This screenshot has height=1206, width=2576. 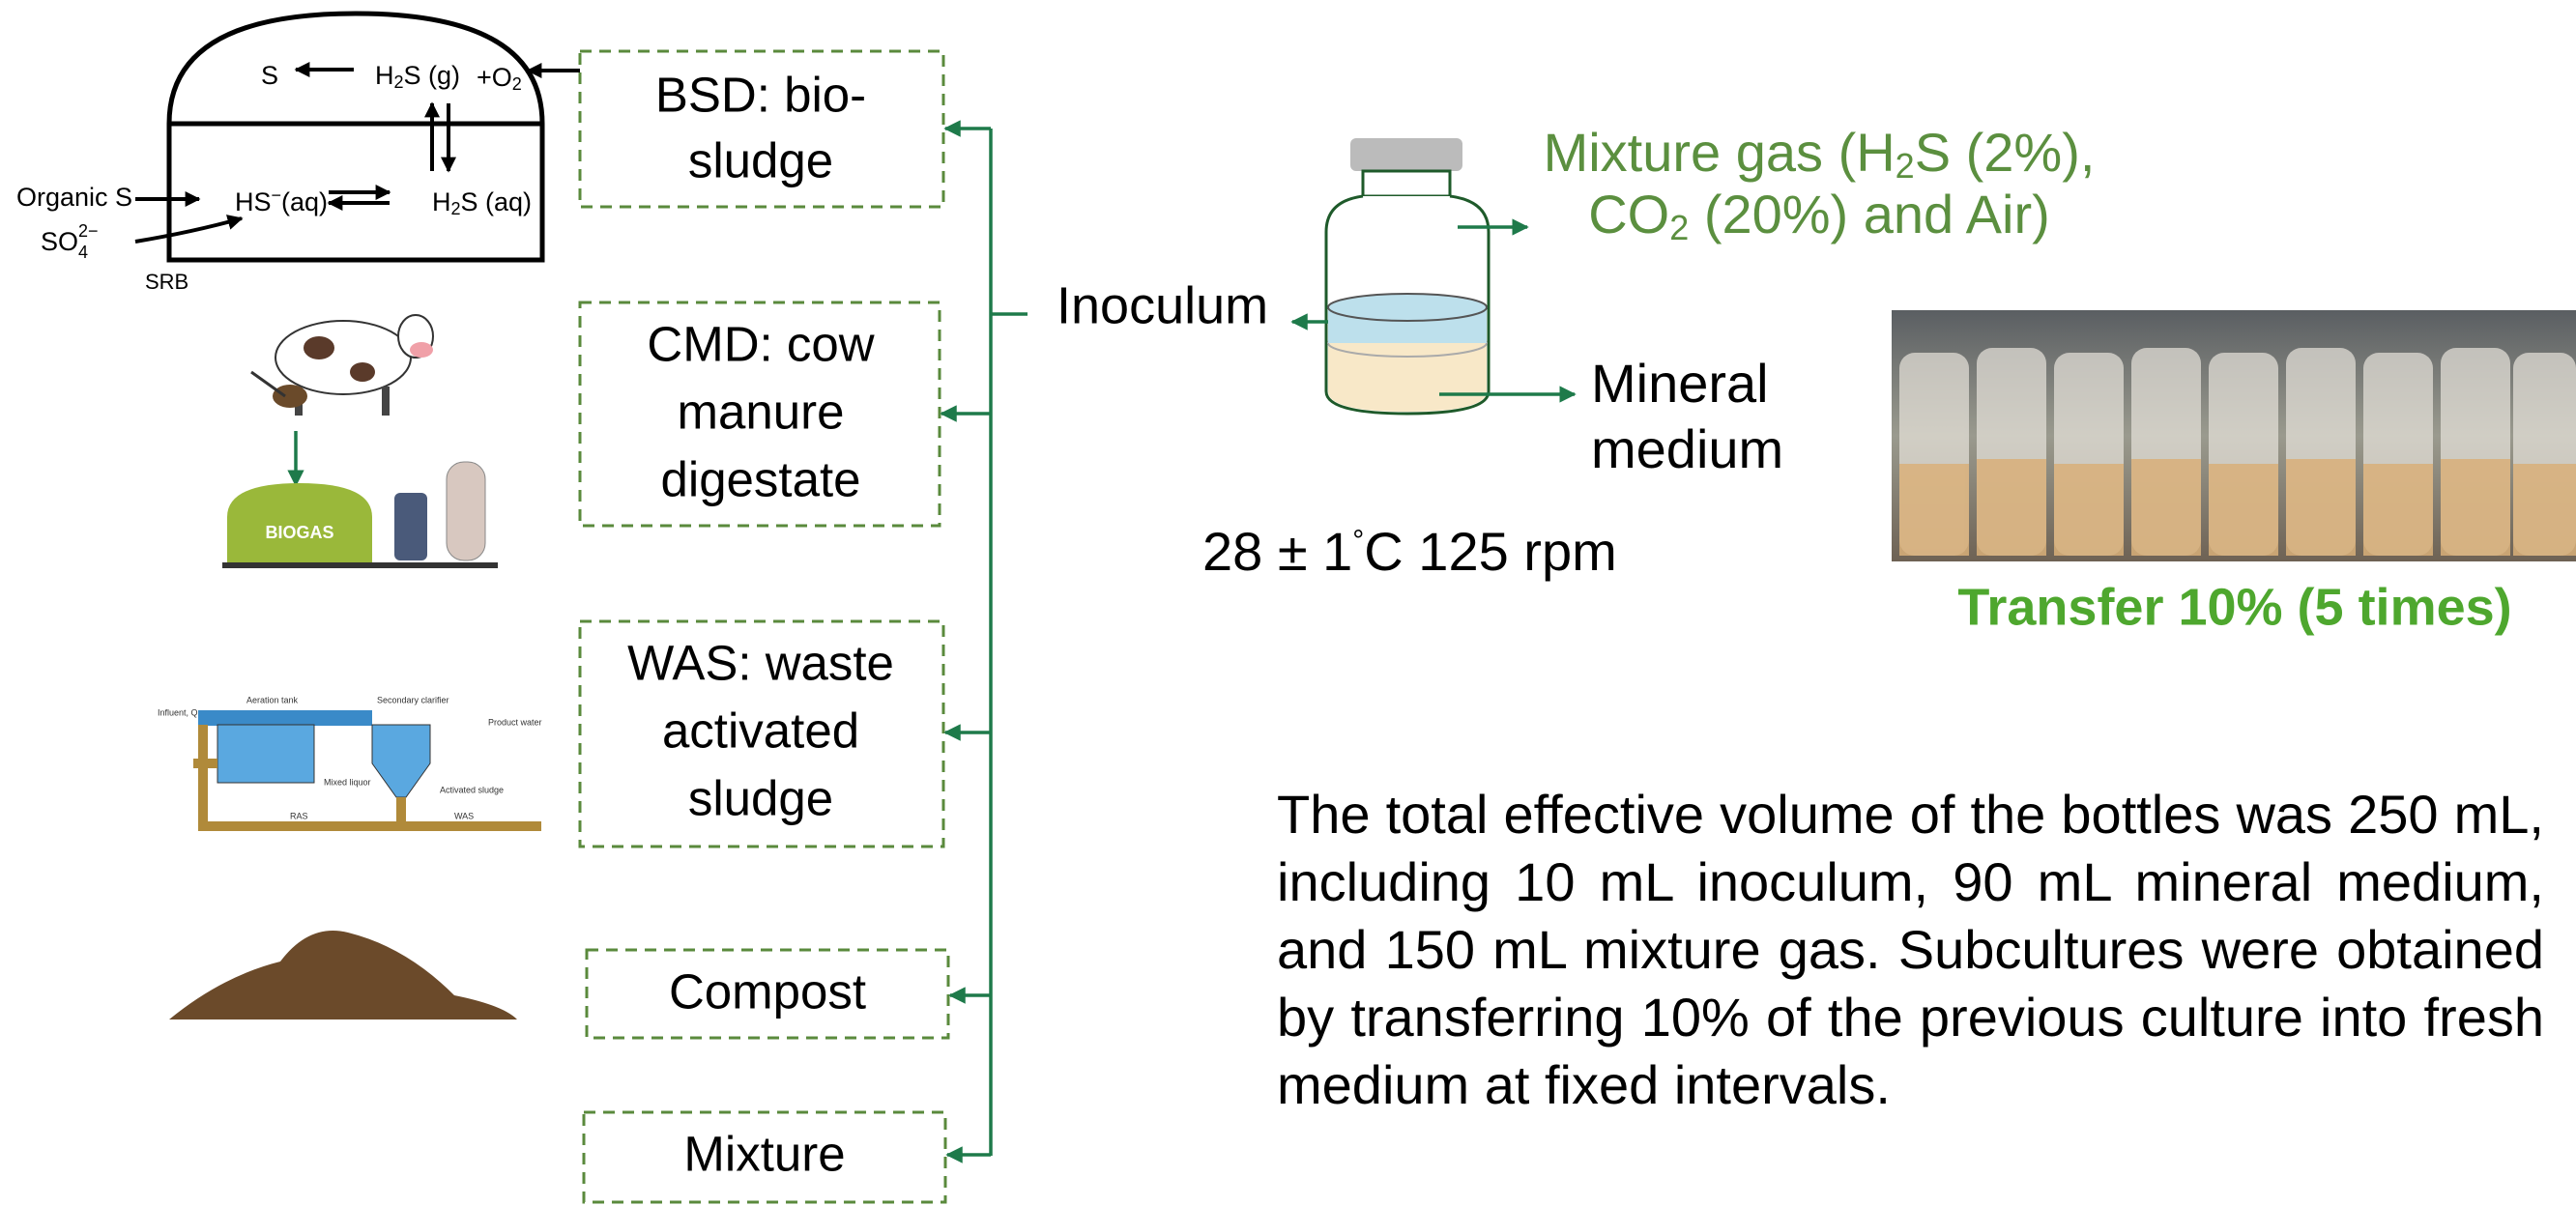 What do you see at coordinates (269, 75) in the screenshot?
I see `species: S` at bounding box center [269, 75].